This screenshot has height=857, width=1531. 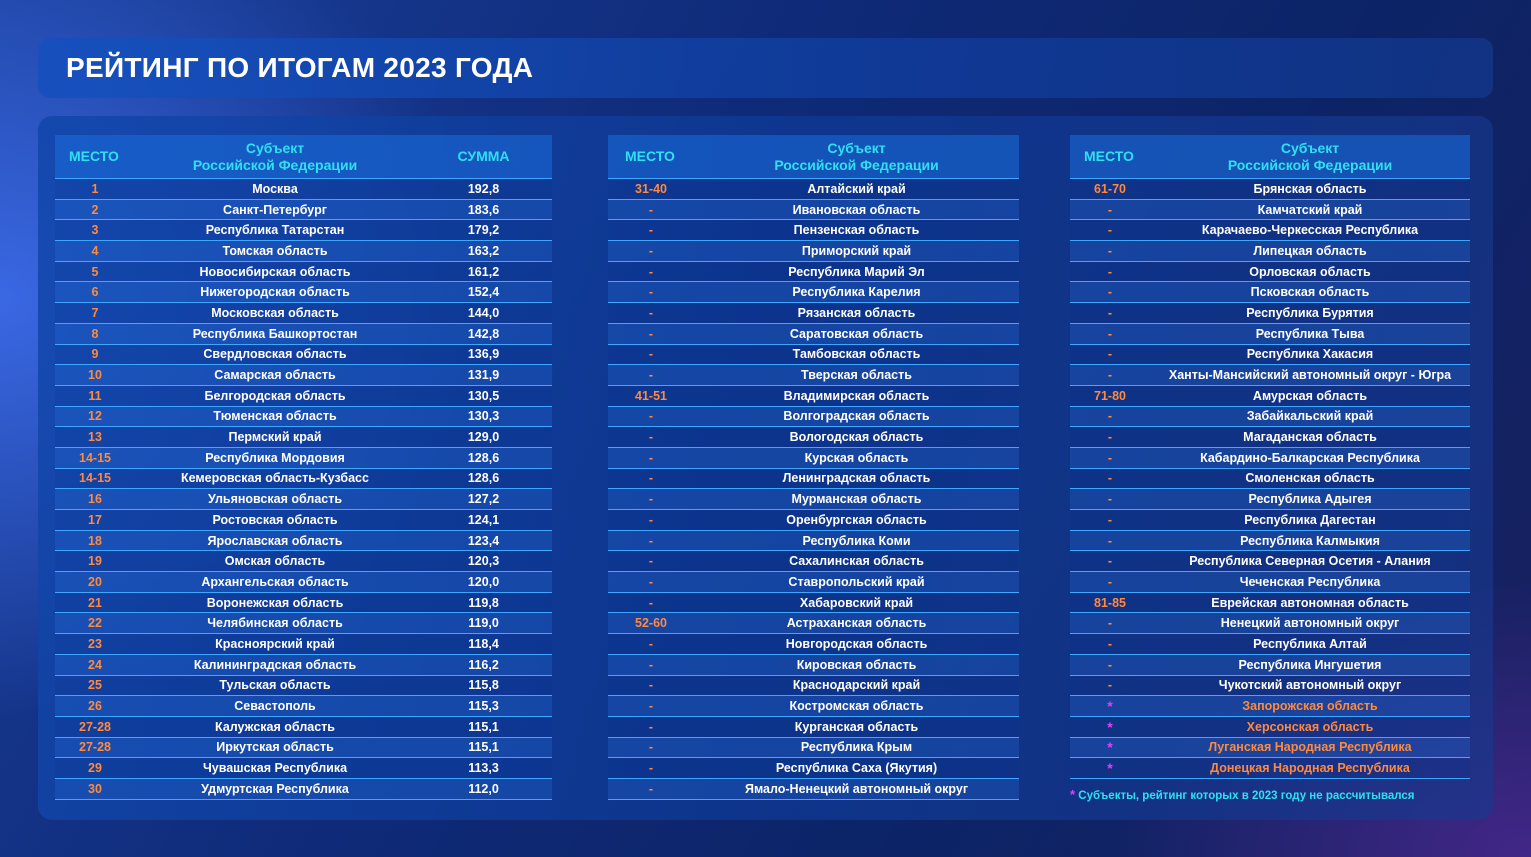 What do you see at coordinates (95, 230) in the screenshot?
I see `rank-cell: 3` at bounding box center [95, 230].